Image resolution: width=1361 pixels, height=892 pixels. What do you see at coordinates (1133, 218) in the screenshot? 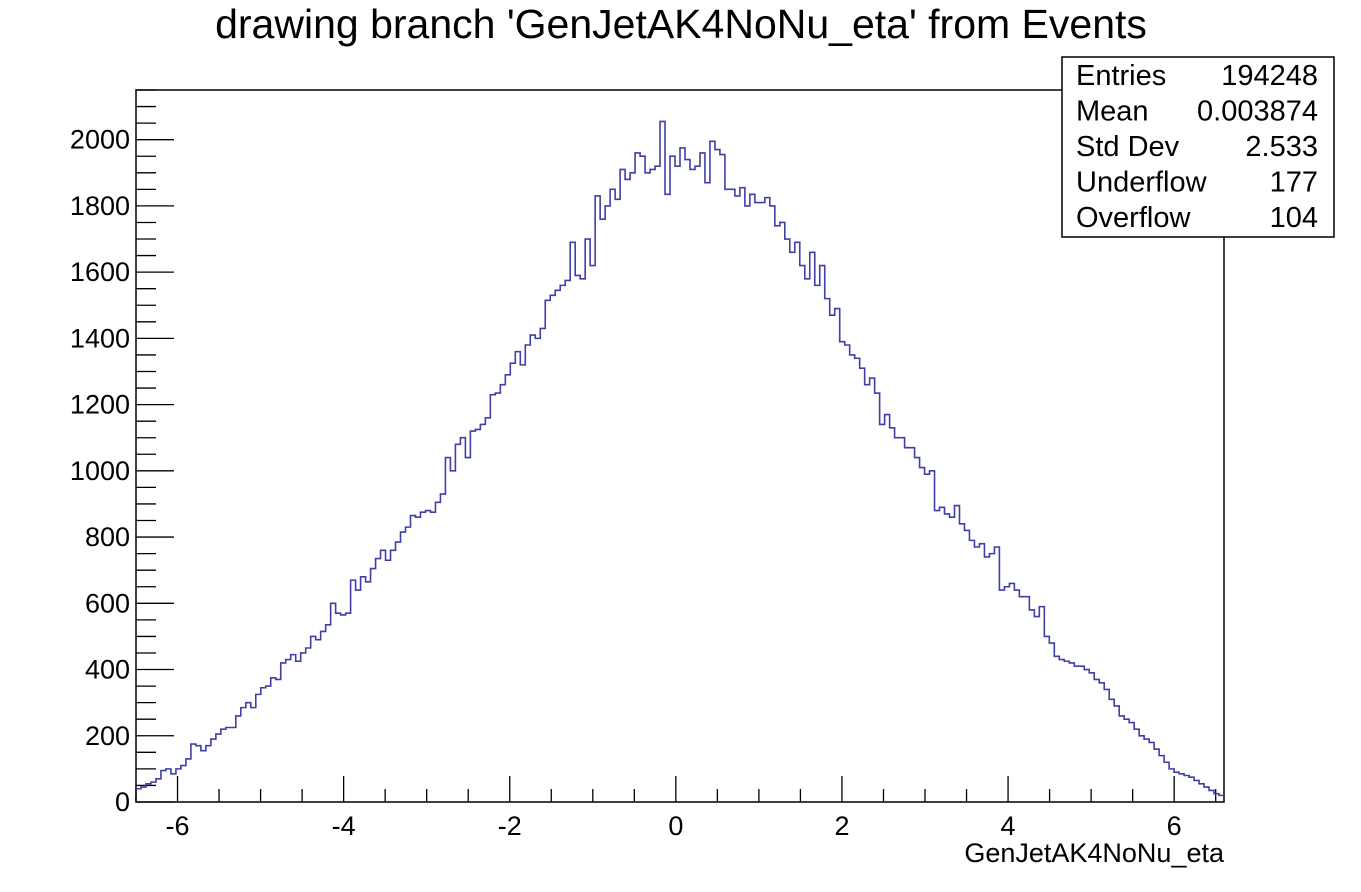
I see `stats-label: Overflow` at bounding box center [1133, 218].